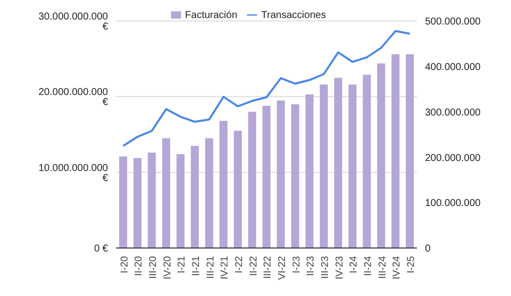 This screenshot has height=296, width=511. Describe the element at coordinates (354, 265) in the screenshot. I see `x-tick-label: I-24` at that location.